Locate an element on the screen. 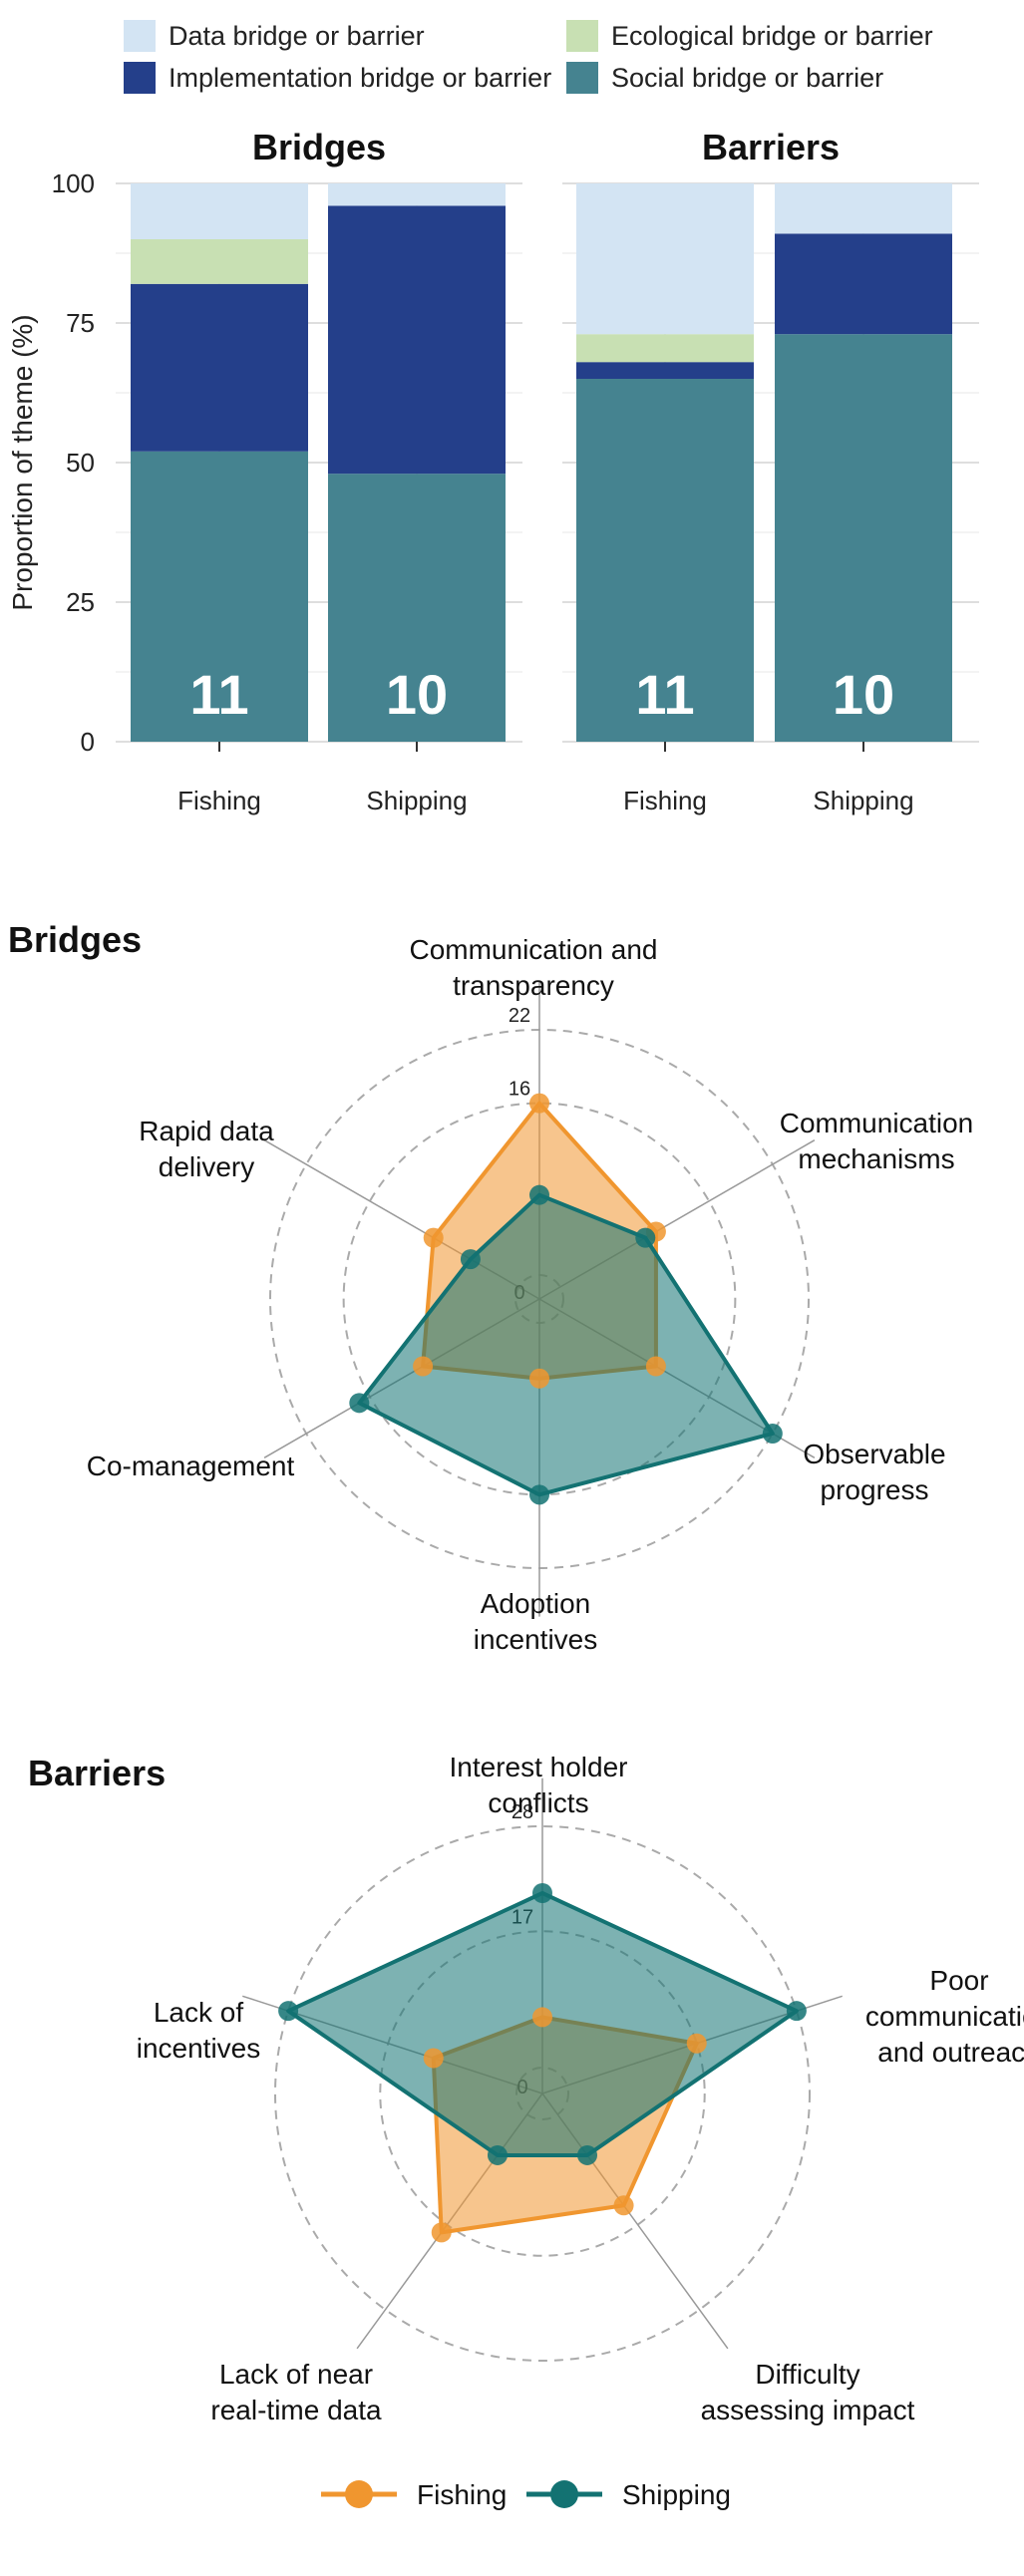  y-tick-label: 100 is located at coordinates (73, 183).